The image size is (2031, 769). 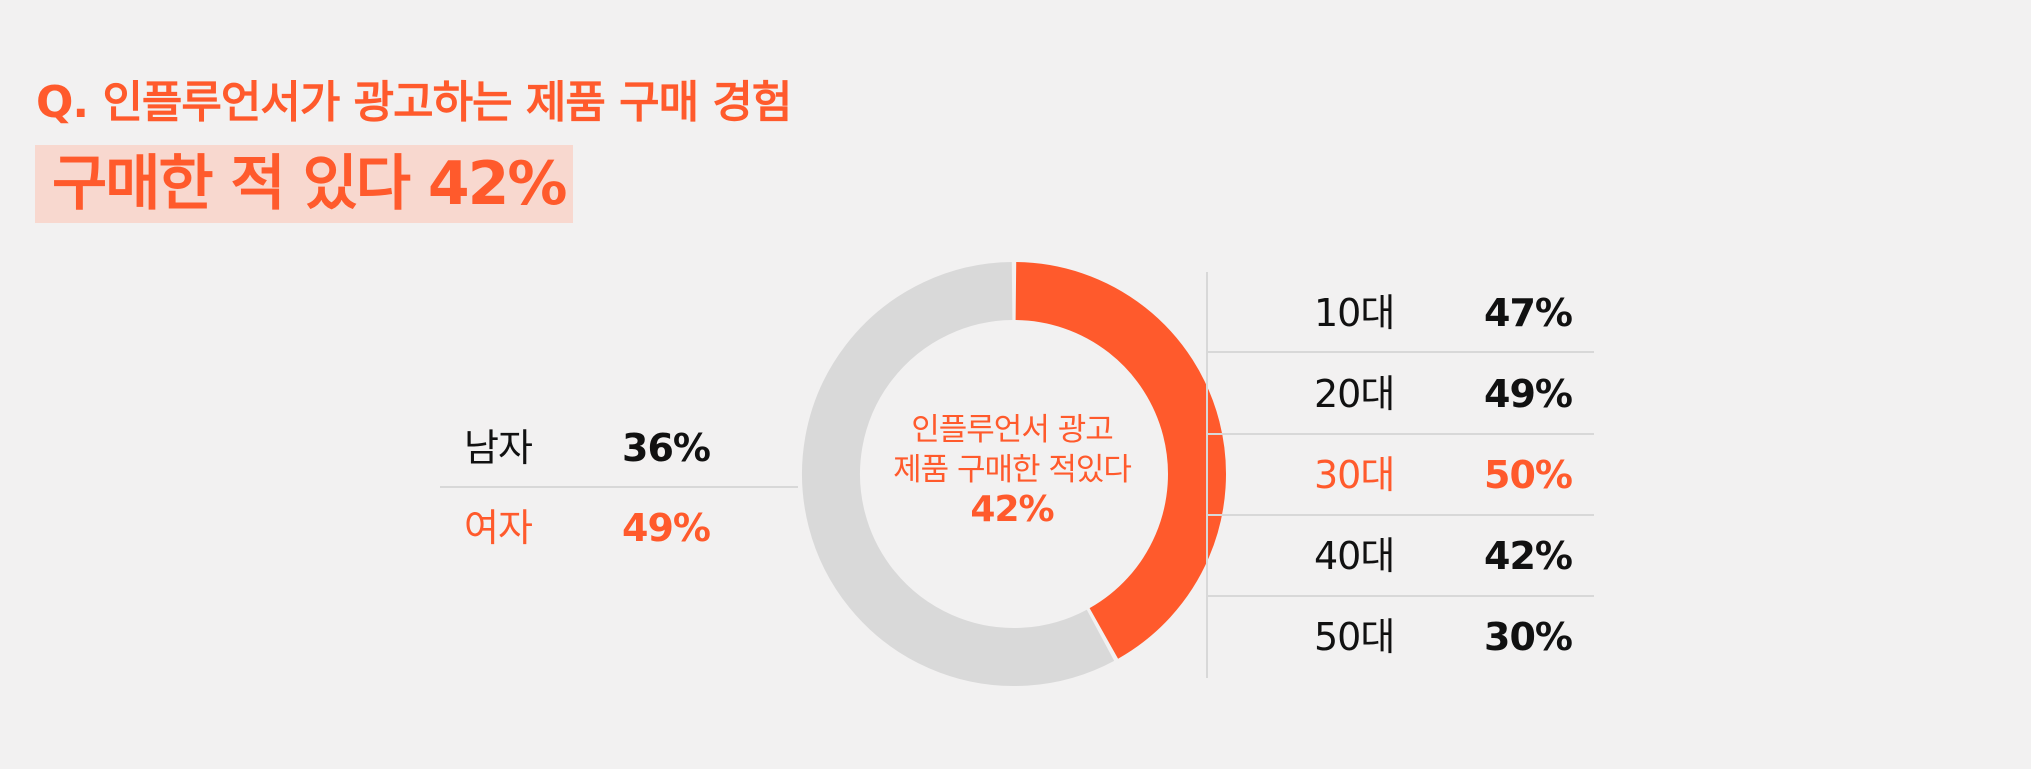 I want to click on gender-value: 36%, so click(x=666, y=448).